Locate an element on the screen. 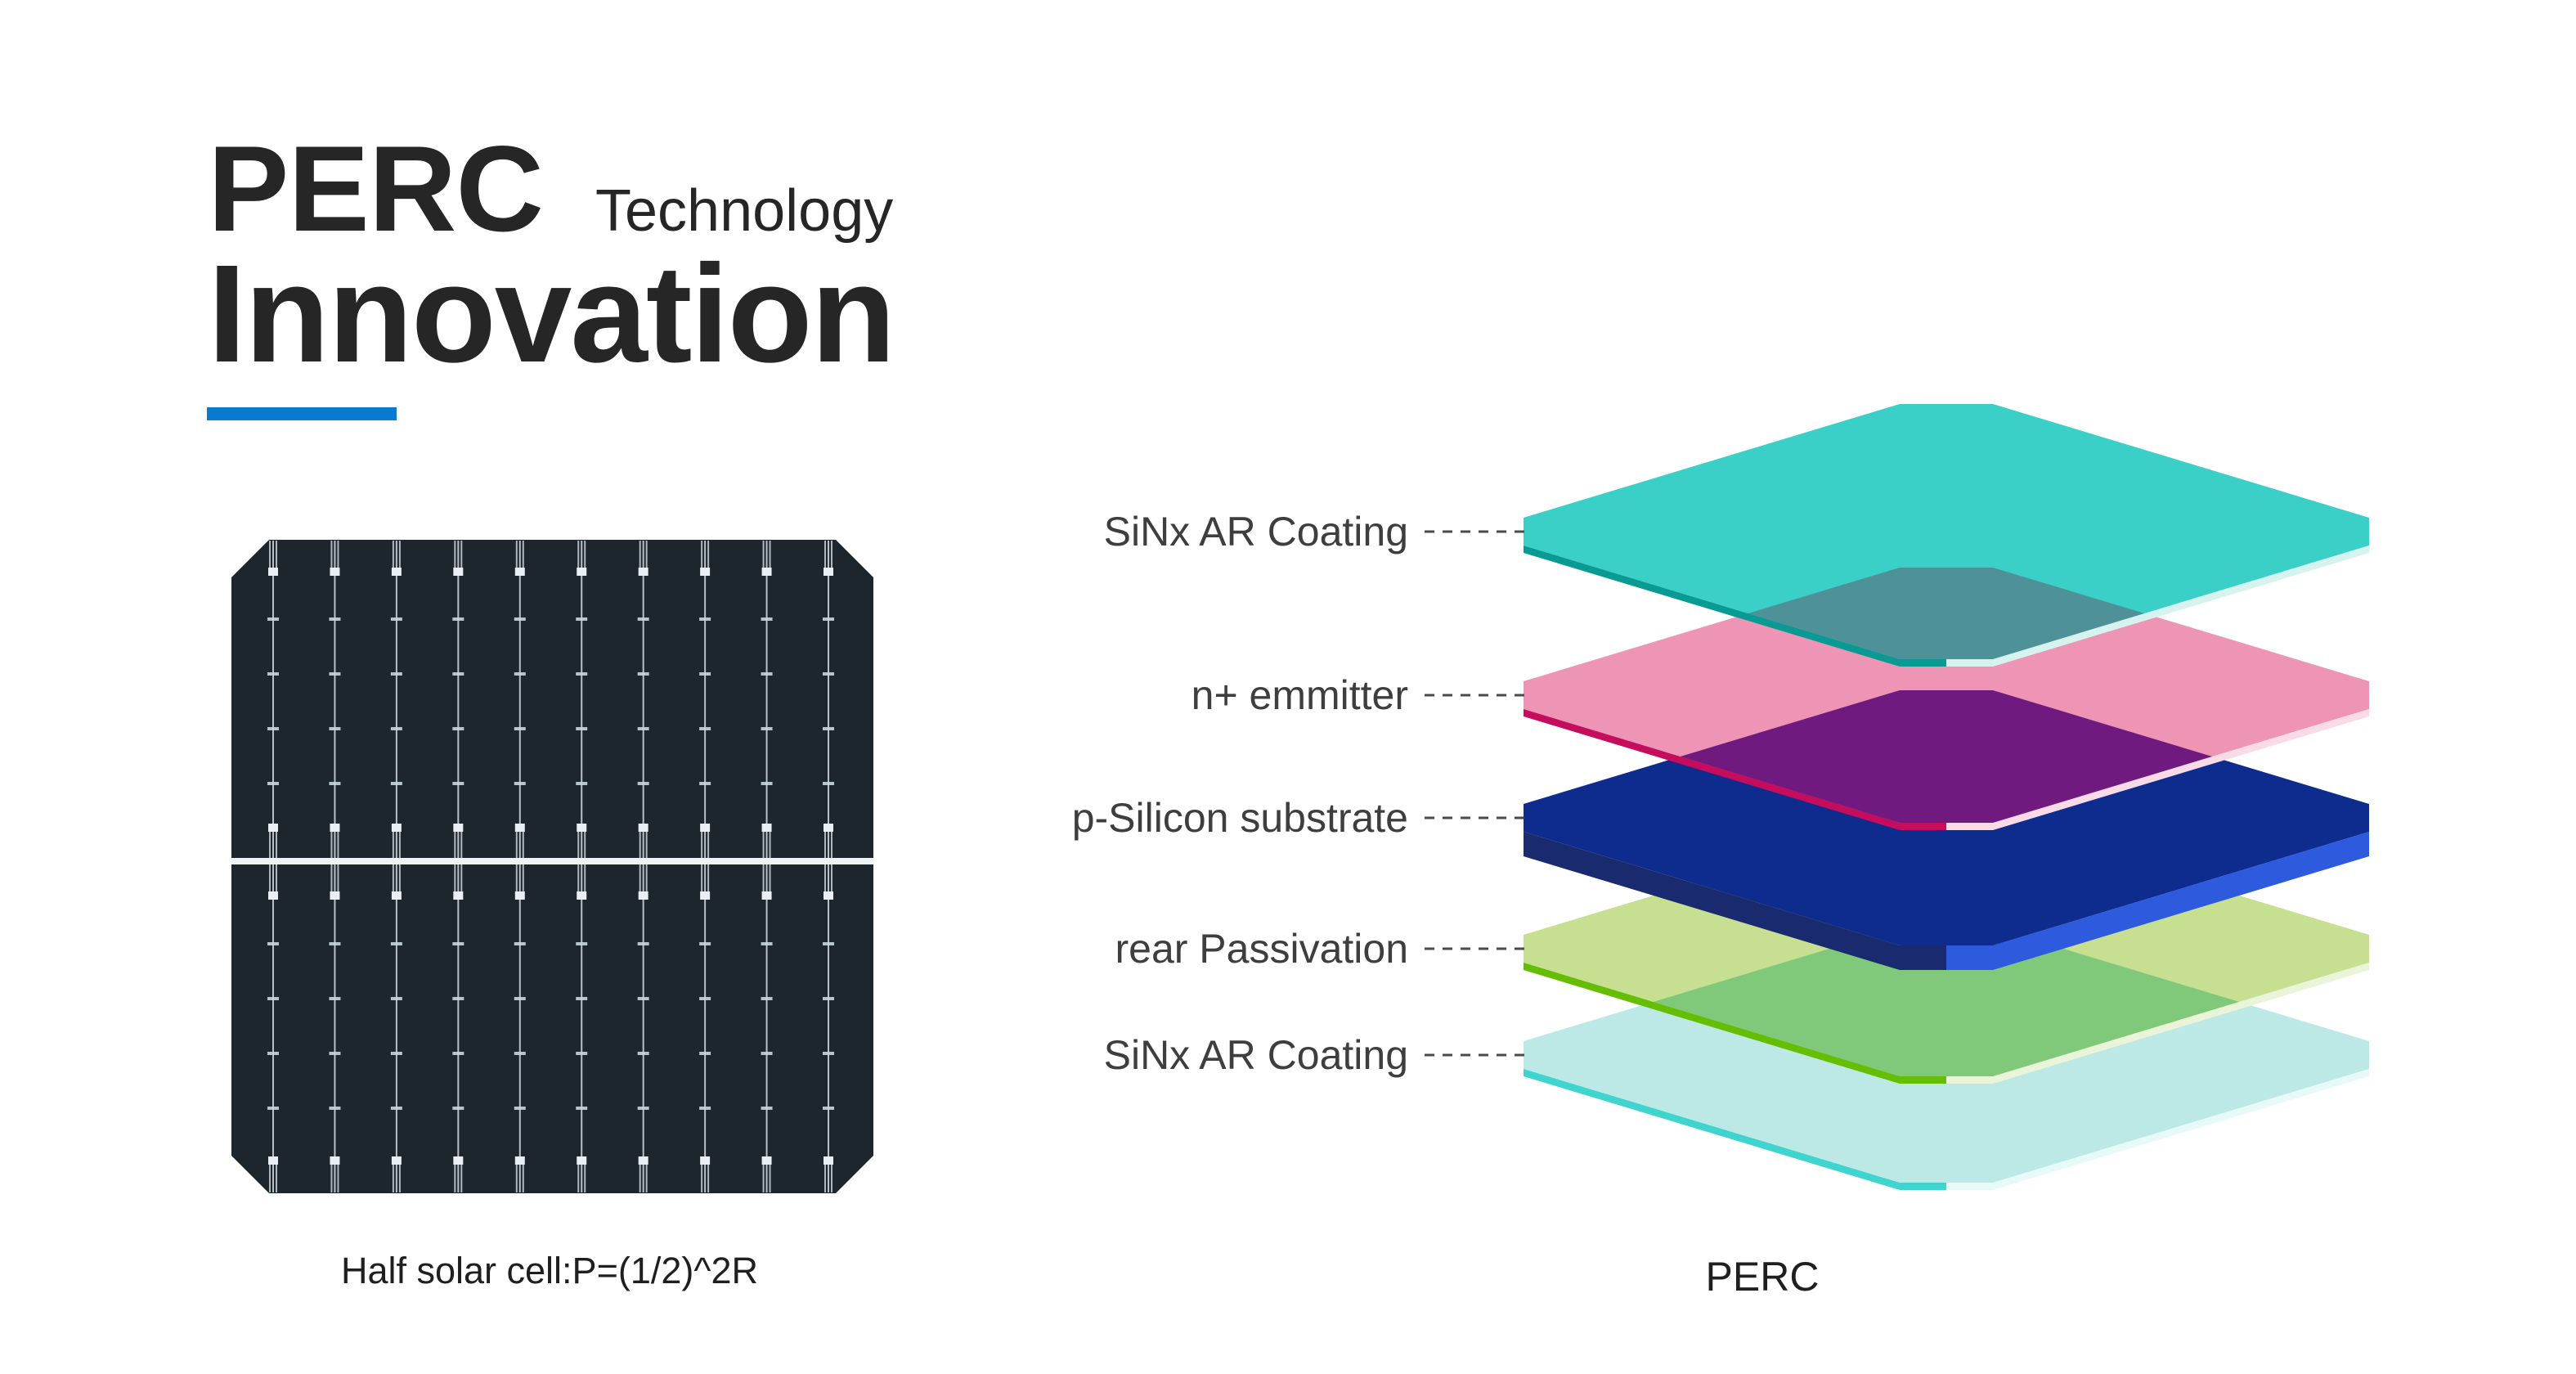 Image resolution: width=2576 pixels, height=1374 pixels. cell-divider is located at coordinates (552, 861).